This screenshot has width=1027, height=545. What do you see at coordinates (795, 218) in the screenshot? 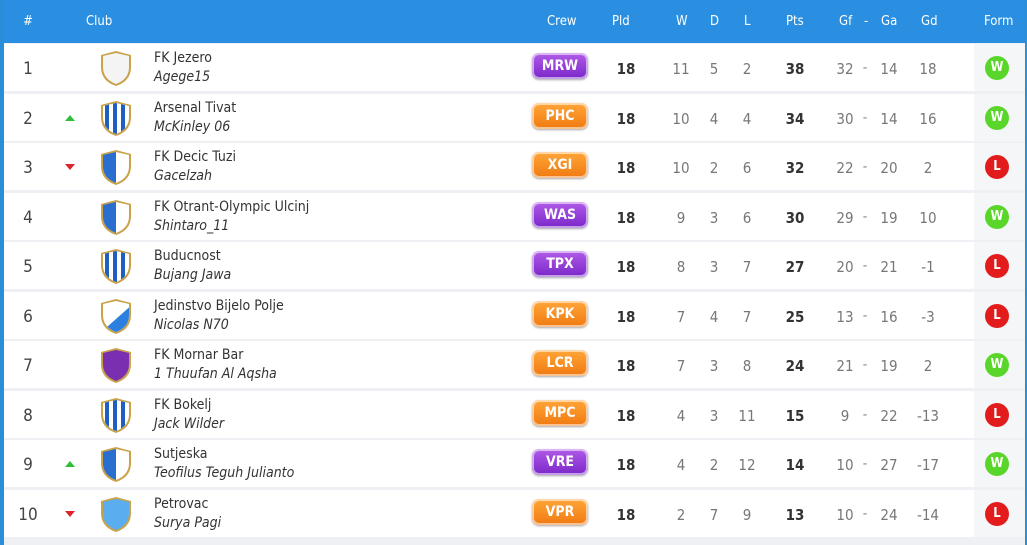
I see `points: 30` at bounding box center [795, 218].